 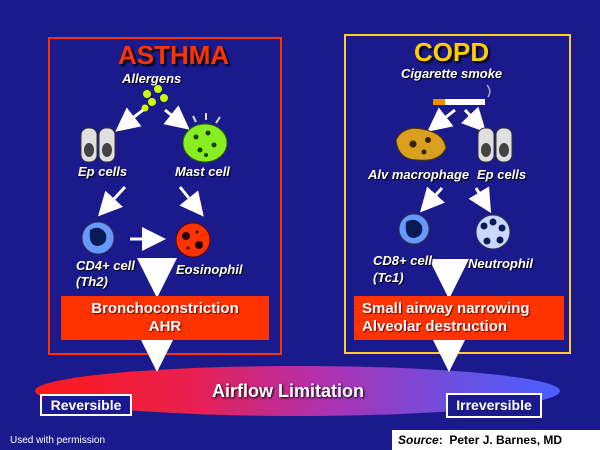 I want to click on arrow-ep-cd4, so click(x=112, y=201).